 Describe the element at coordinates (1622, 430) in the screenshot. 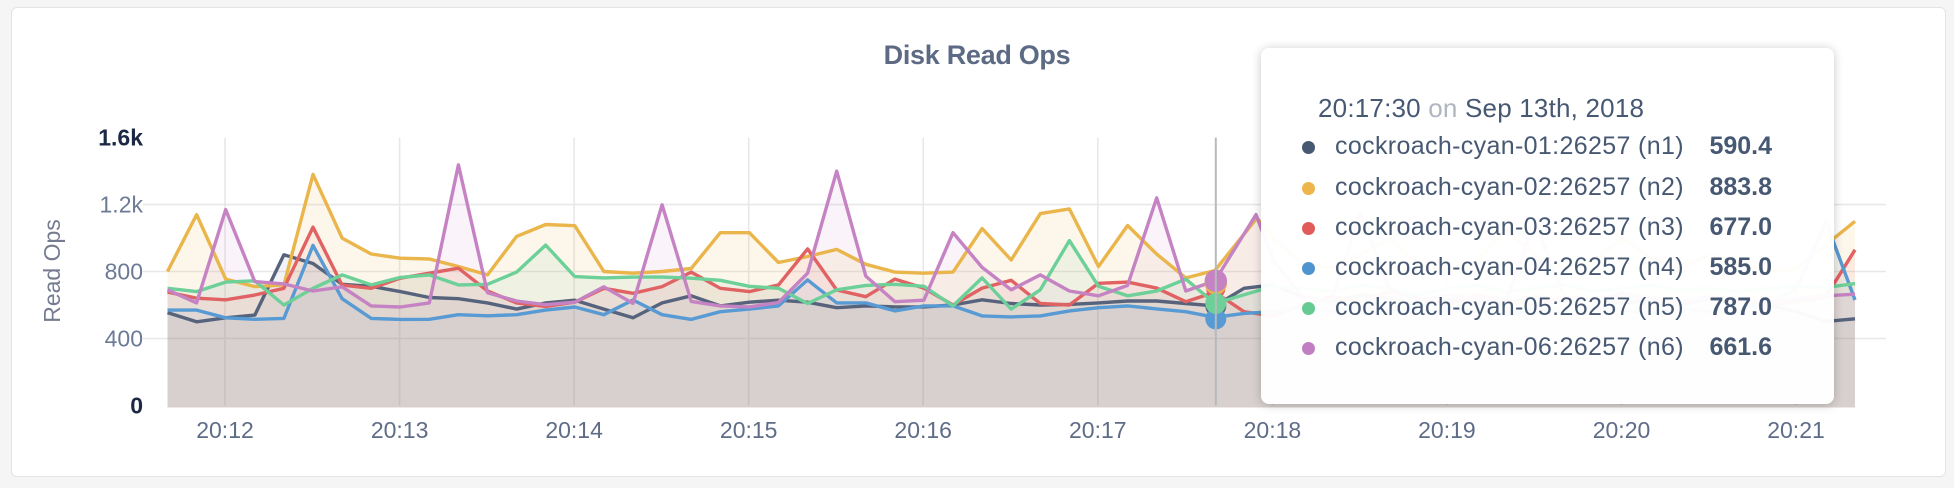

I see `svg-text: 20:20` at that location.